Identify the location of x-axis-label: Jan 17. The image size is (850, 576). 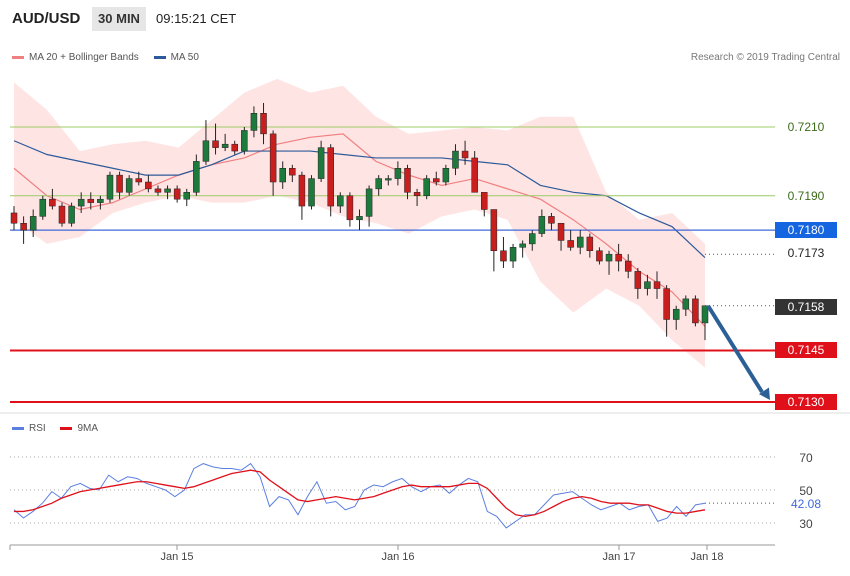
(618, 557).